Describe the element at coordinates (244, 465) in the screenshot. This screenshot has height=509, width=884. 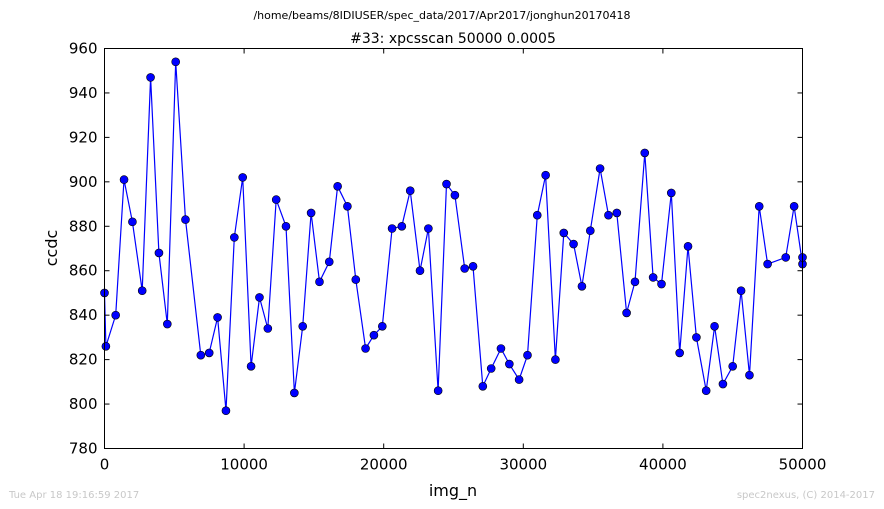
I see `x-tick-label: 10000` at that location.